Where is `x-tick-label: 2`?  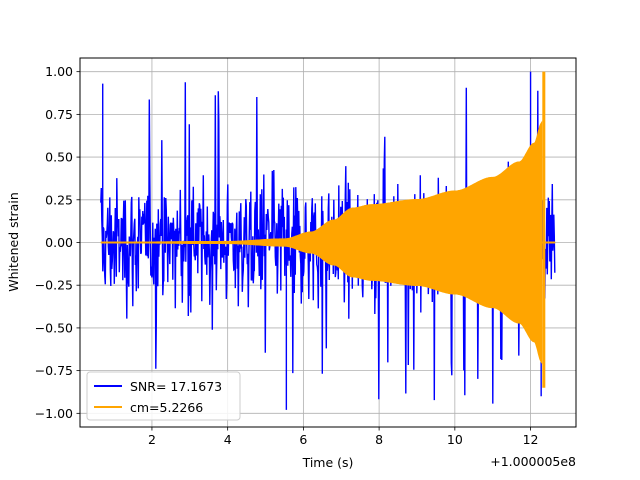
x-tick-label: 2 is located at coordinates (152, 439).